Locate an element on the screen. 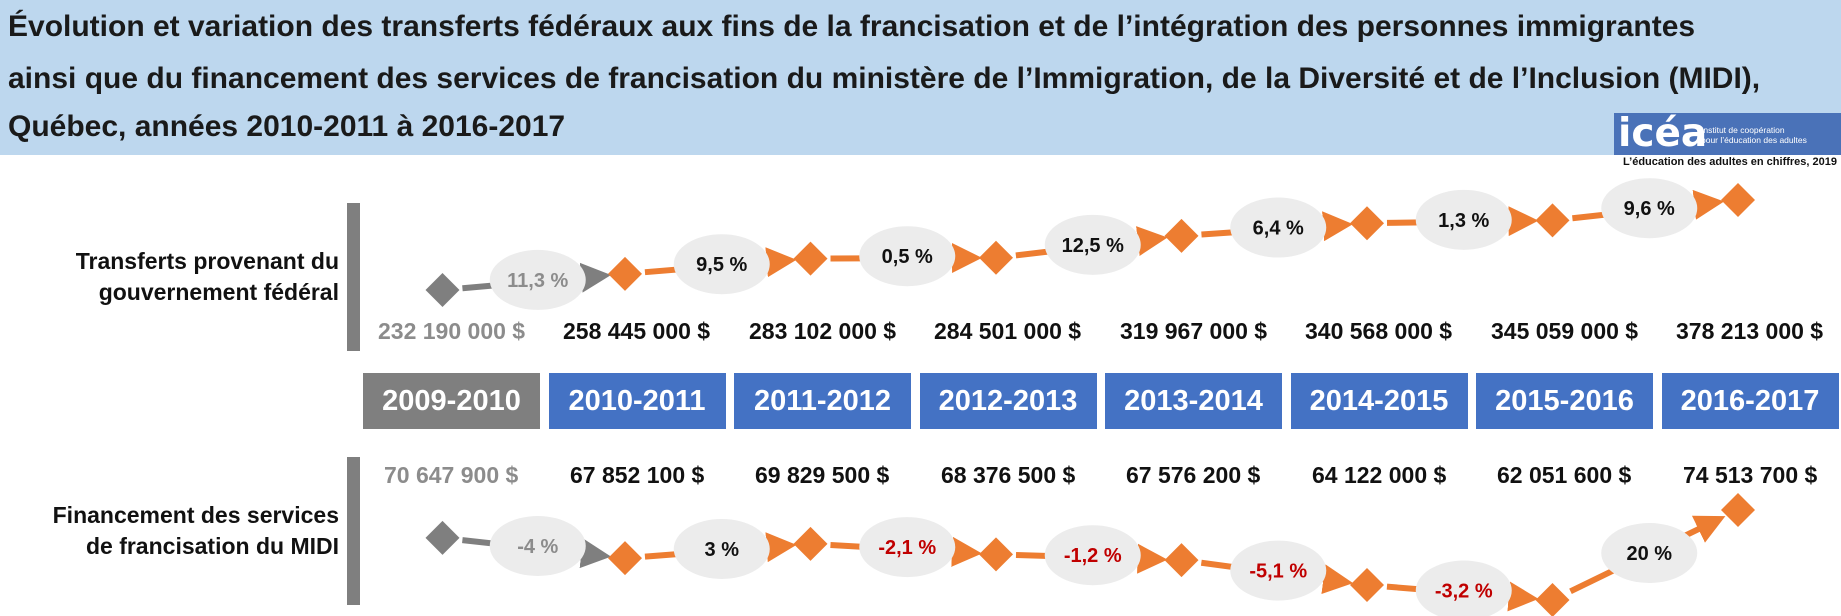 The image size is (1841, 616). transferts-amount-2013-2014: 319 967 000 $ is located at coordinates (1194, 331).